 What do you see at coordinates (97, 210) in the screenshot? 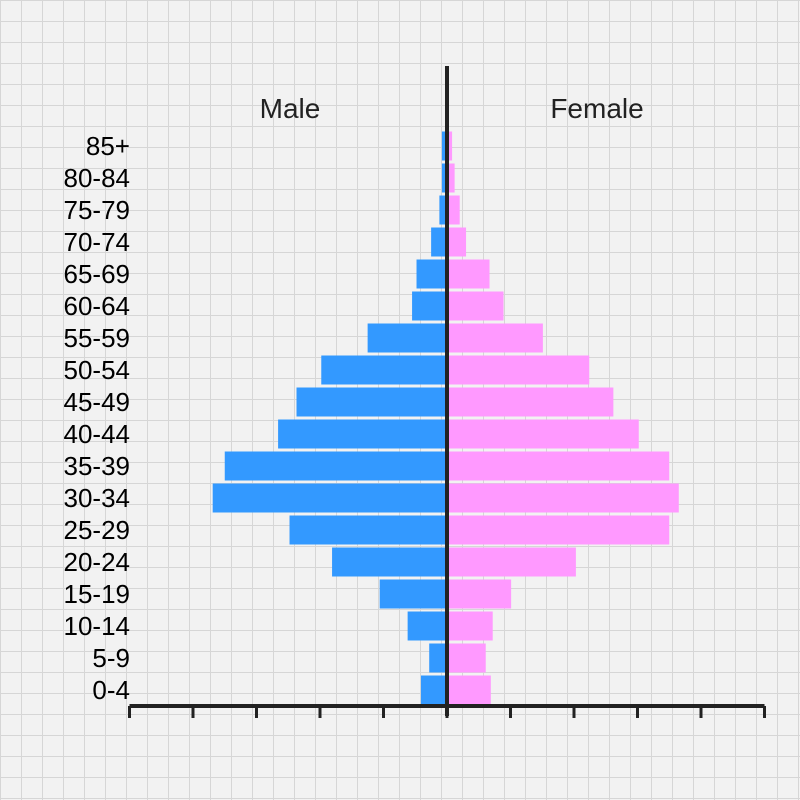
I see `age-group-label: 75-79` at bounding box center [97, 210].